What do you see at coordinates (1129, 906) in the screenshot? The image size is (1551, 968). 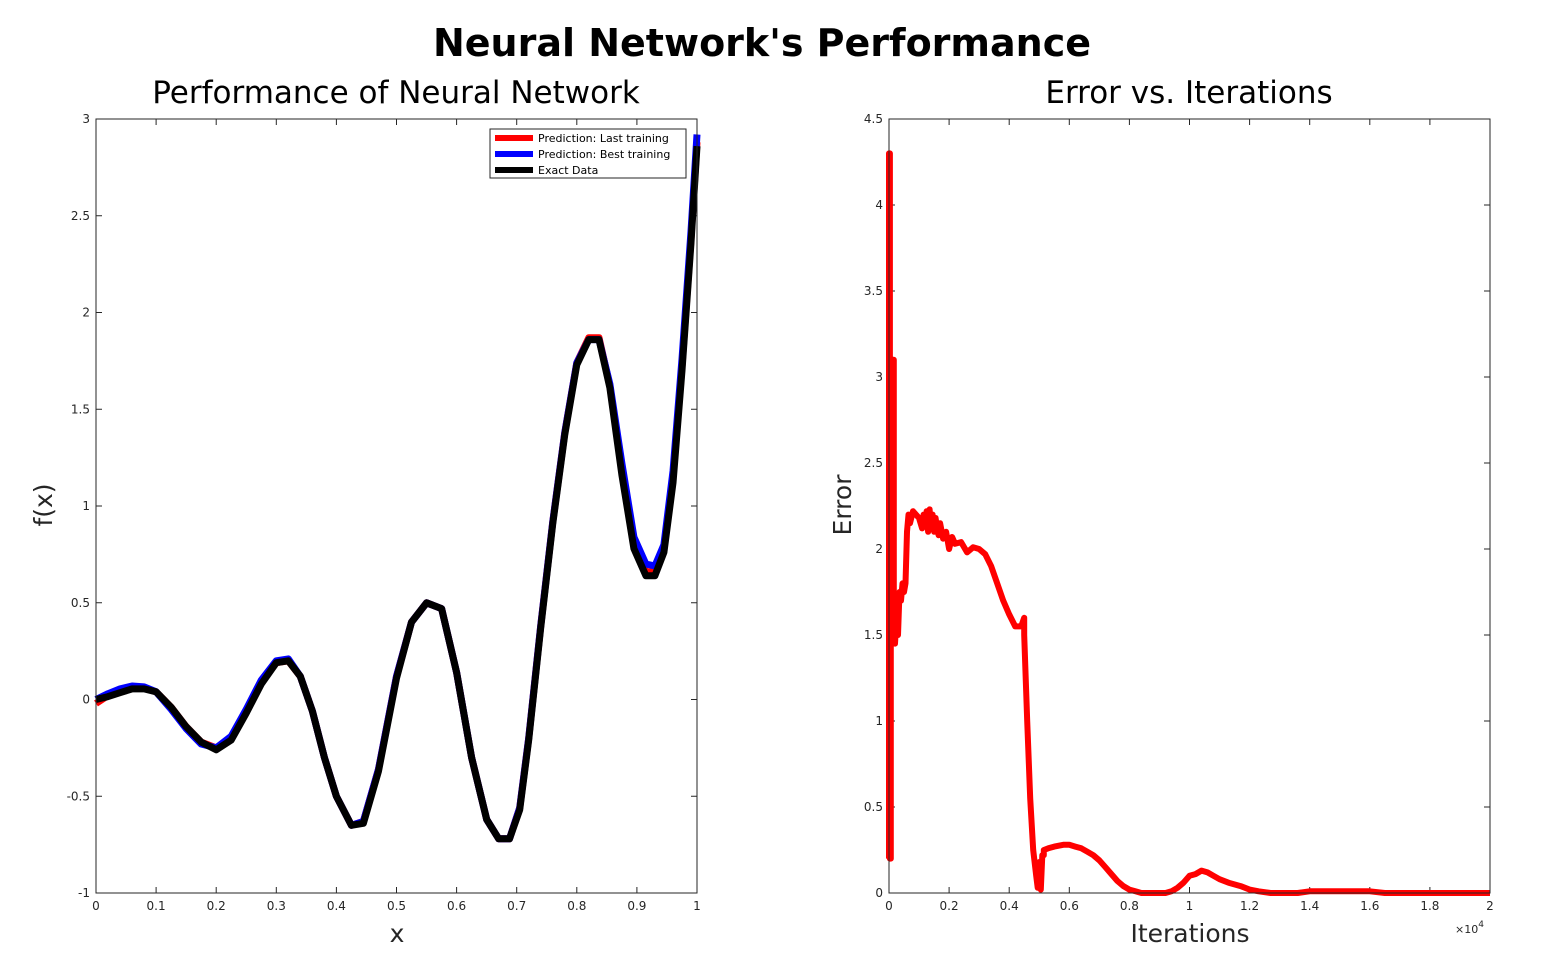 I see `right-x-tick-label: 0.8` at bounding box center [1129, 906].